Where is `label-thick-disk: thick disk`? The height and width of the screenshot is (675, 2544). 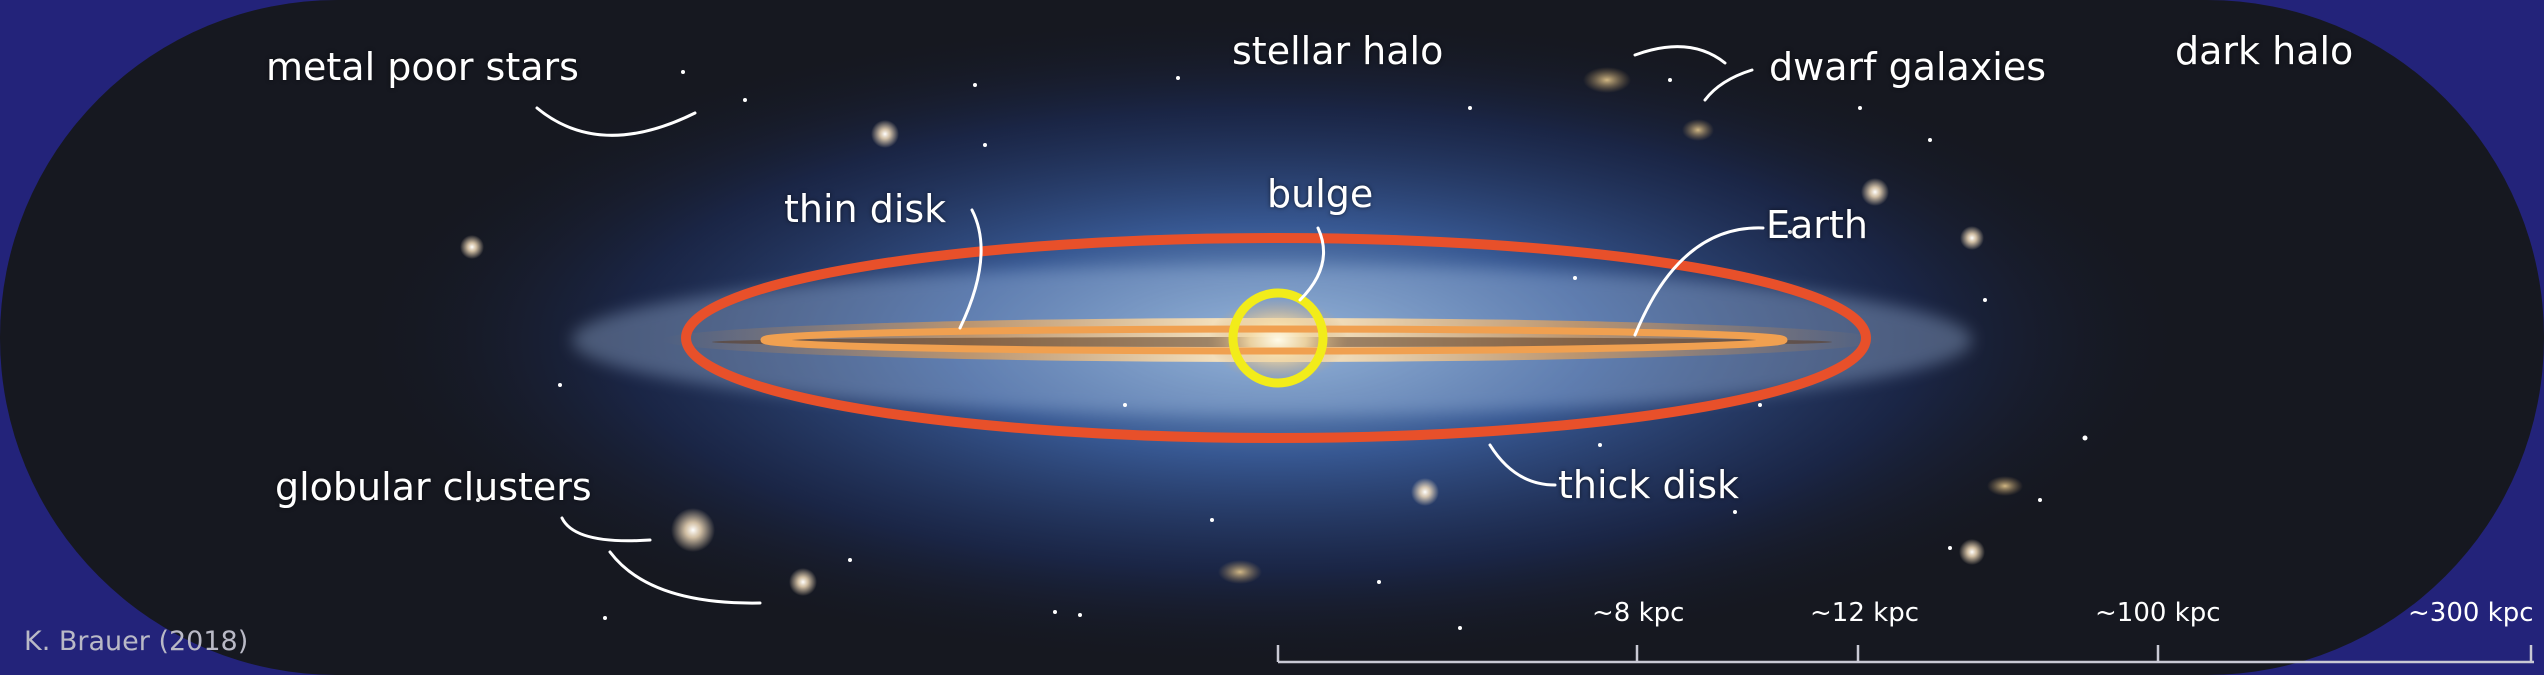 label-thick-disk: thick disk is located at coordinates (1649, 485).